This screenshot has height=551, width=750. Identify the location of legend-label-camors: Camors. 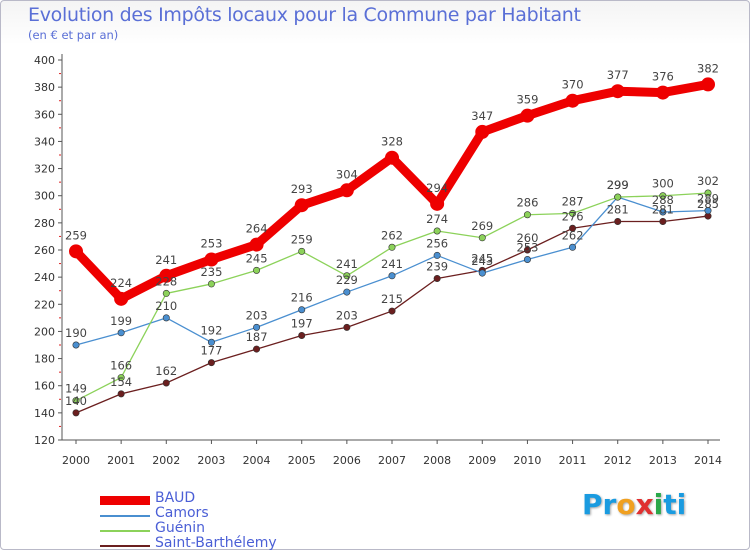
(182, 513).